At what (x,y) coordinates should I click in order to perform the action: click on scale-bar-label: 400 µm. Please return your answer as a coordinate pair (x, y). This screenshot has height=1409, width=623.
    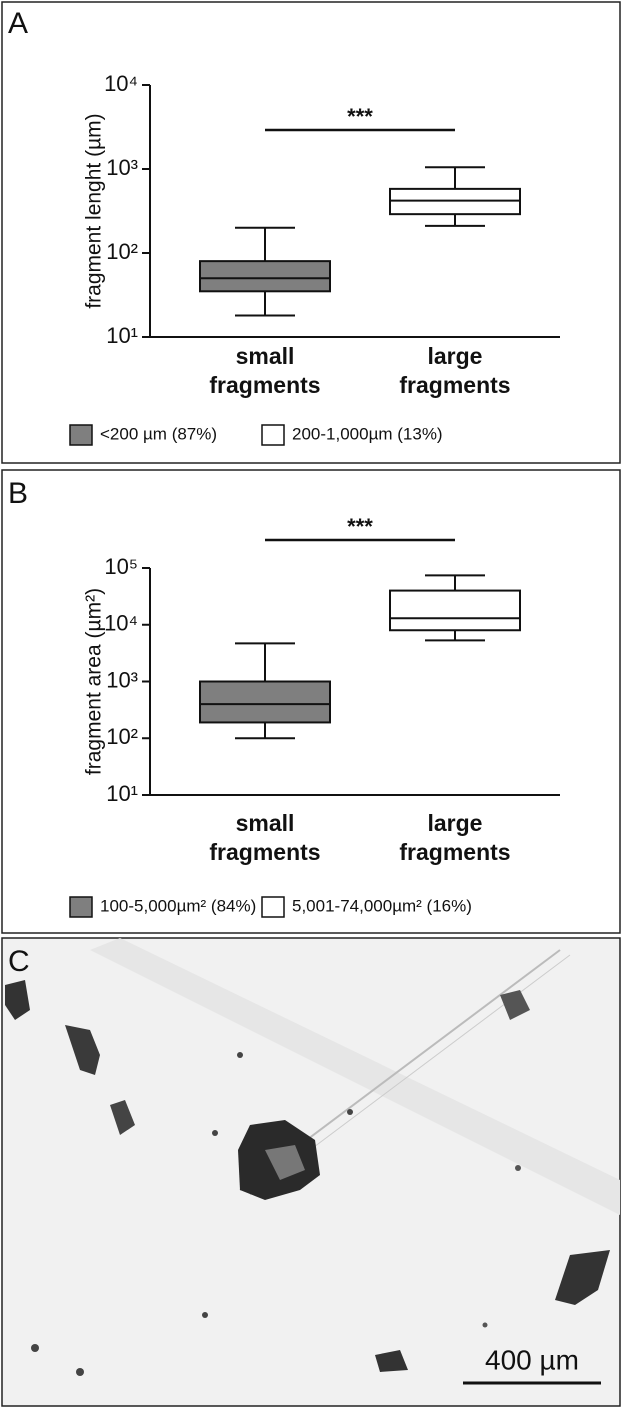
    Looking at the image, I should click on (532, 1359).